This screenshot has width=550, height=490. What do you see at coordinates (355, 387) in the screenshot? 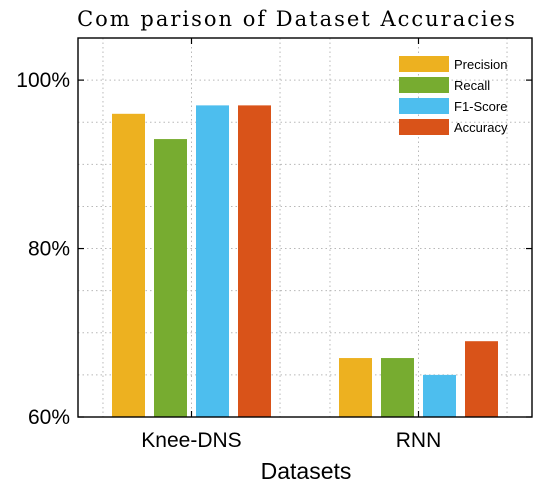
I see `bar-precision-rnn` at bounding box center [355, 387].